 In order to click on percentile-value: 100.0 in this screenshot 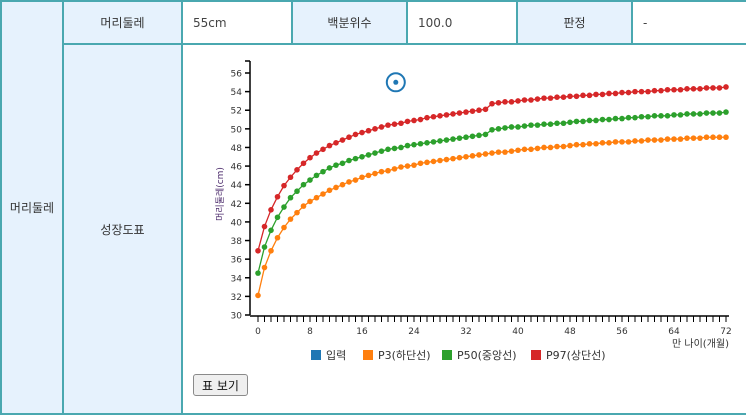, I will do `click(462, 22)`.